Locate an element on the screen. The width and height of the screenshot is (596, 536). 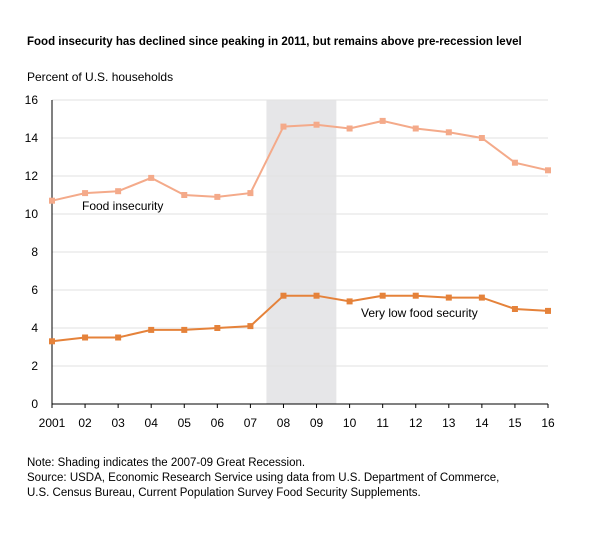
y-tick-label: 8 is located at coordinates (34, 252).